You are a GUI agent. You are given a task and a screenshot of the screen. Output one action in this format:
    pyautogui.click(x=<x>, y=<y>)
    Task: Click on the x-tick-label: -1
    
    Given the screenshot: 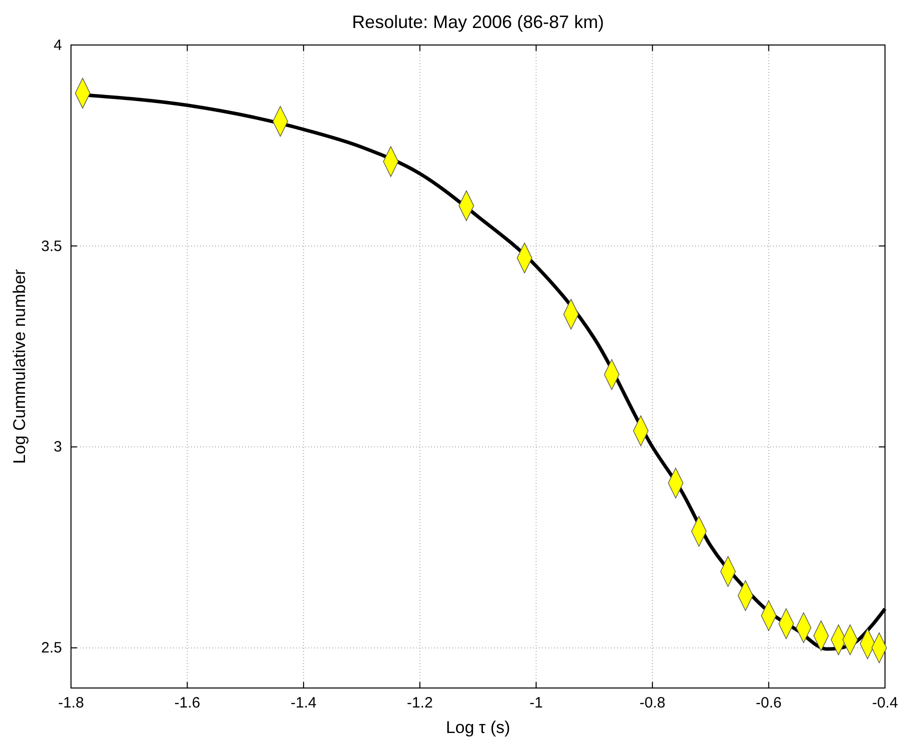 What is the action you would take?
    pyautogui.click(x=536, y=703)
    